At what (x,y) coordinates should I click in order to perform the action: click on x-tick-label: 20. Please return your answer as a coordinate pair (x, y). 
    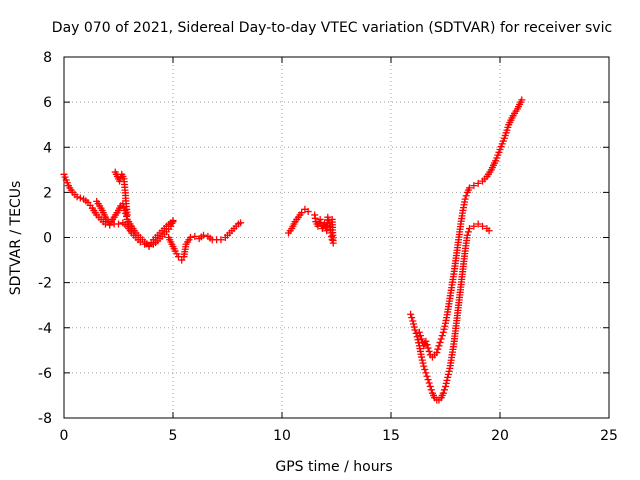
    Looking at the image, I should click on (500, 436).